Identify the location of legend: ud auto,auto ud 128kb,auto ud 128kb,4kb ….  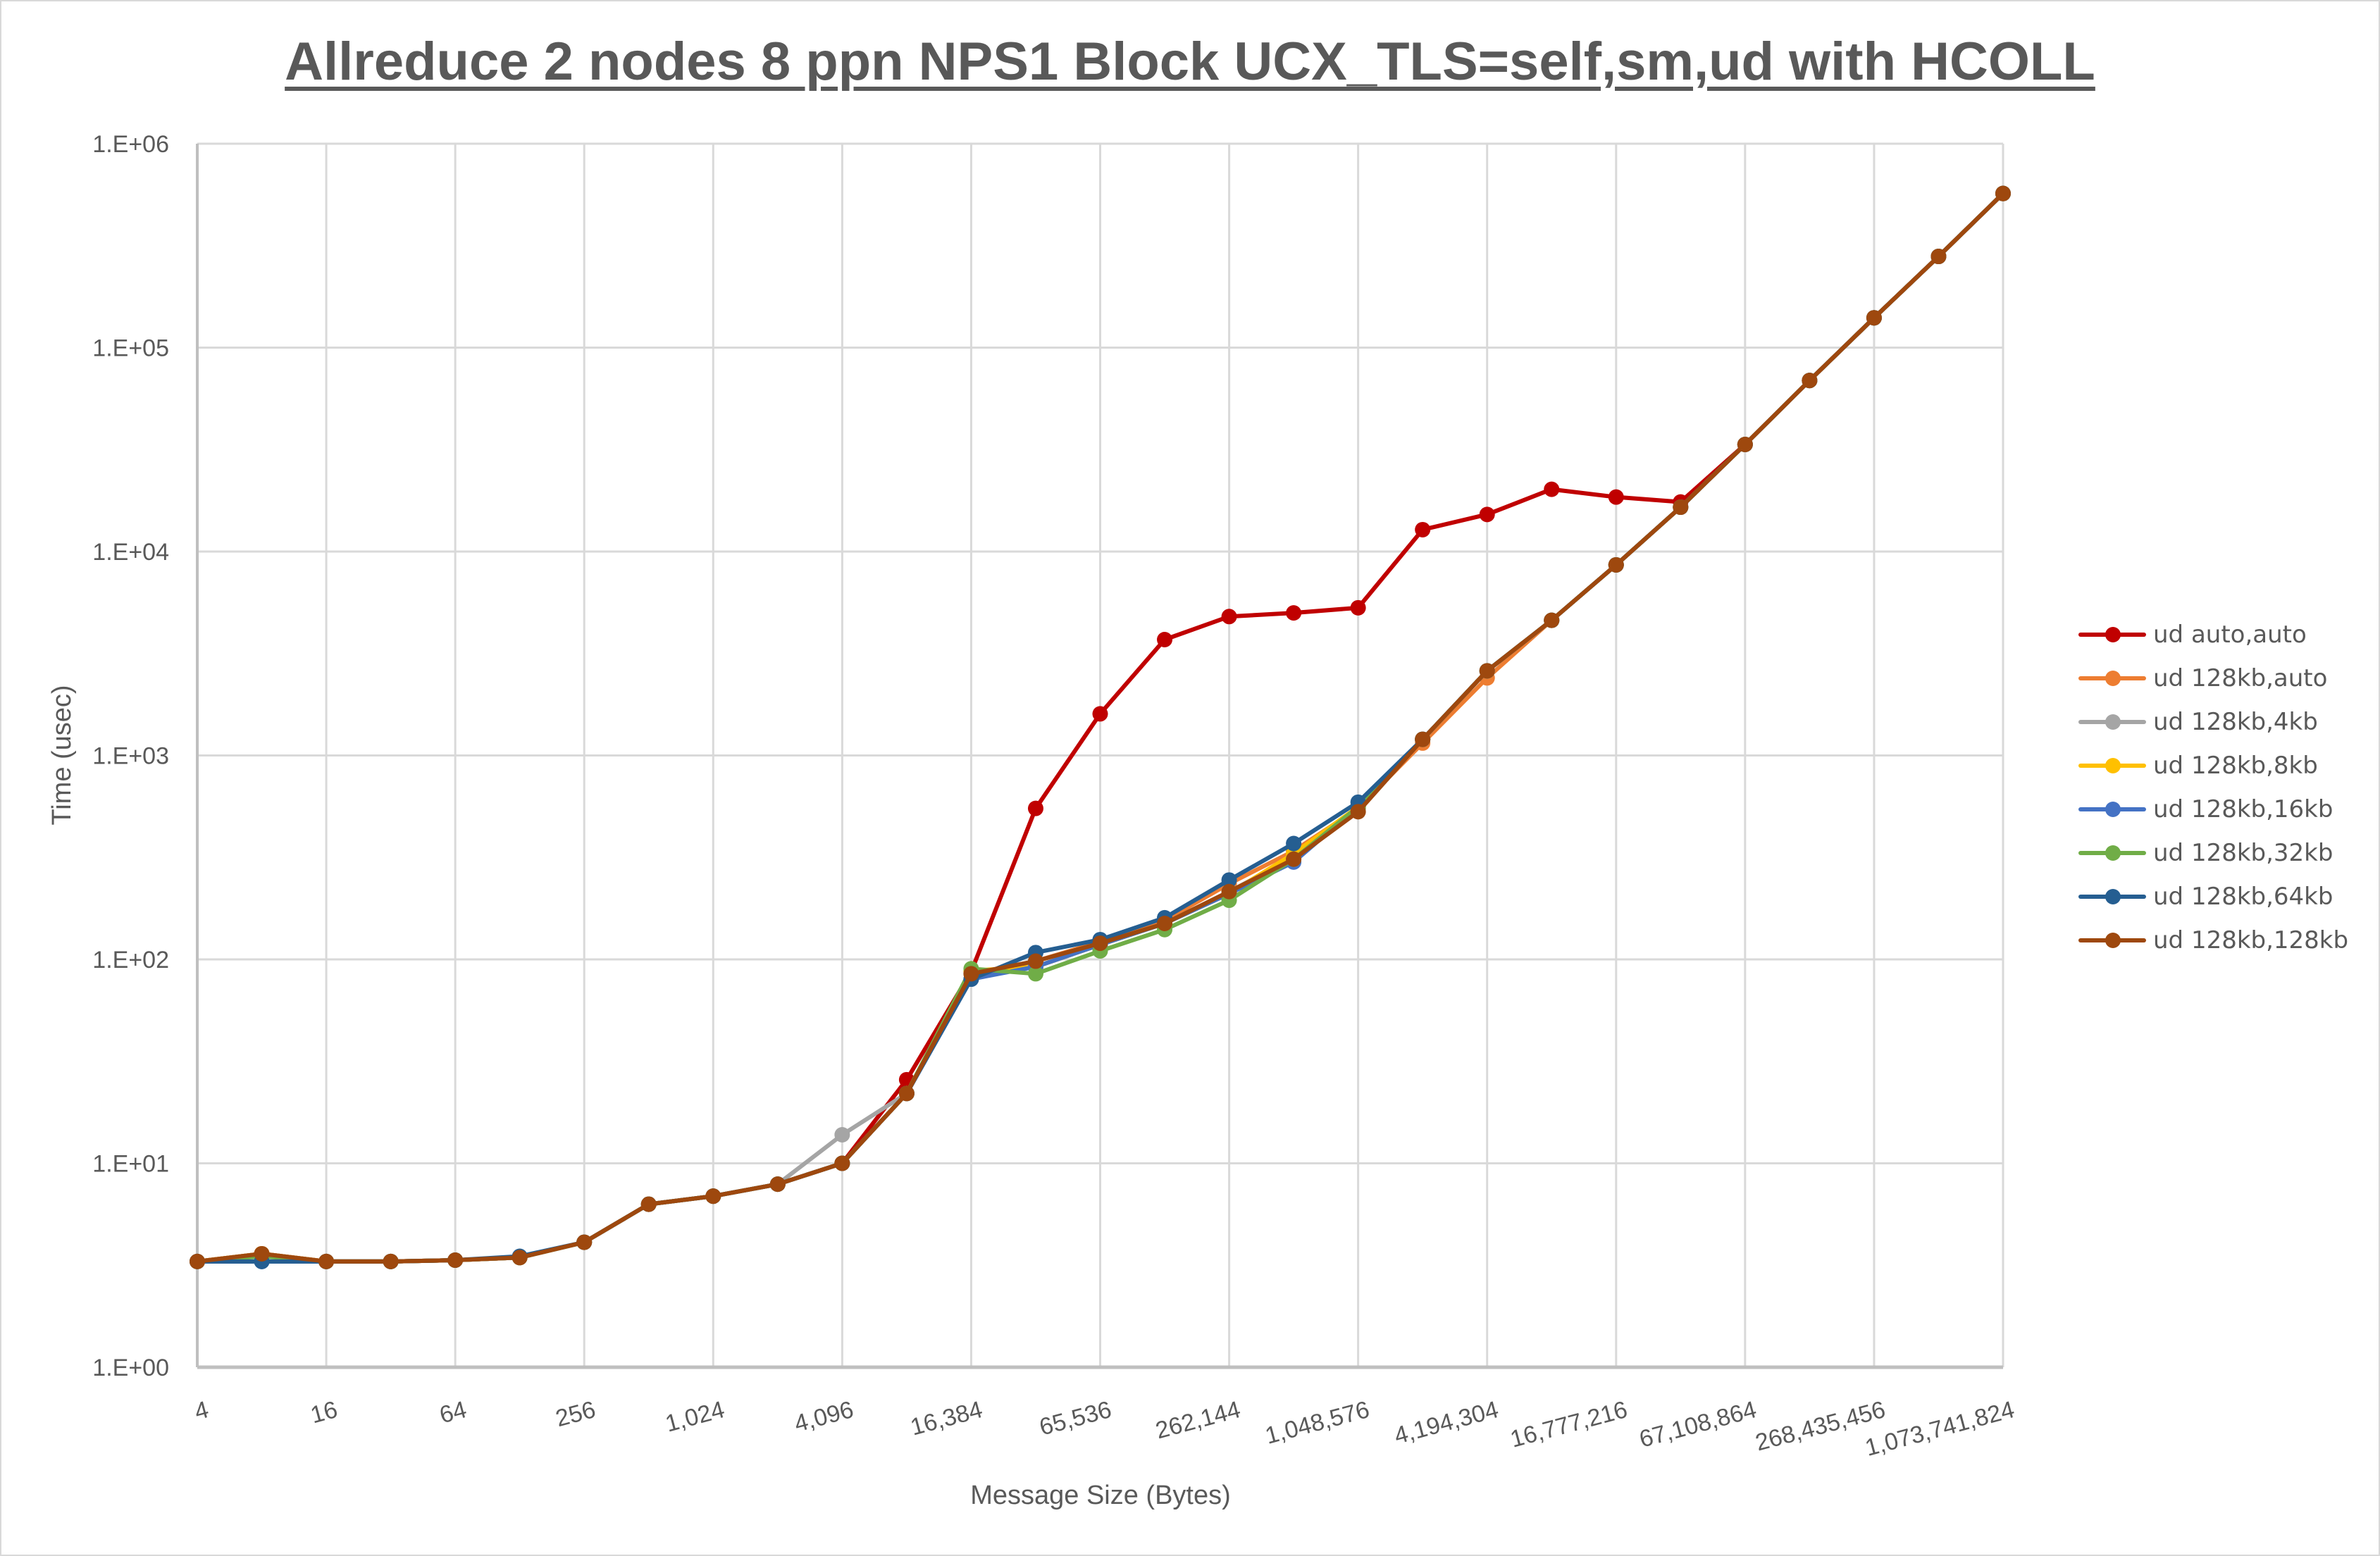
(2213, 787).